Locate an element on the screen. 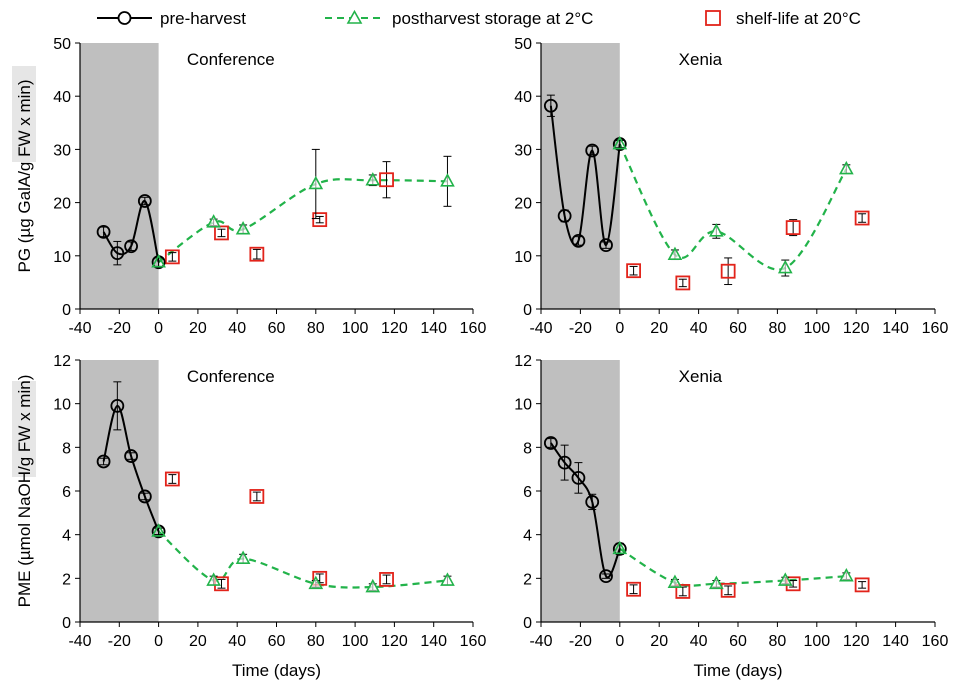  y-tick-label: 40 is located at coordinates (523, 97).